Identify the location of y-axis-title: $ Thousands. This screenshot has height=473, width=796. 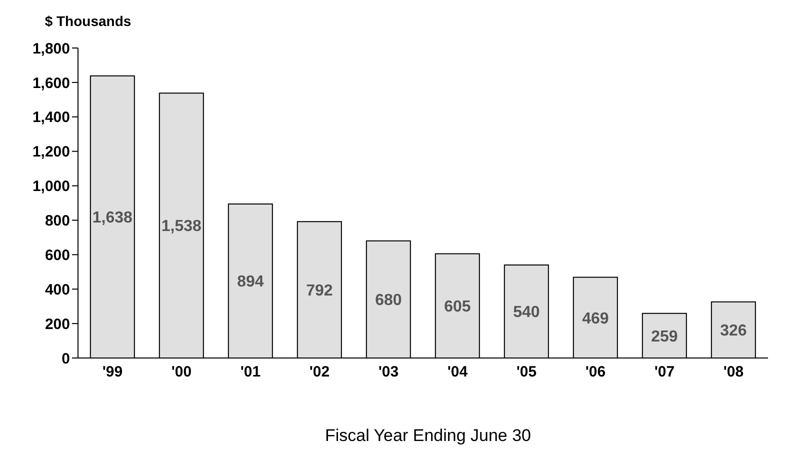
(88, 21).